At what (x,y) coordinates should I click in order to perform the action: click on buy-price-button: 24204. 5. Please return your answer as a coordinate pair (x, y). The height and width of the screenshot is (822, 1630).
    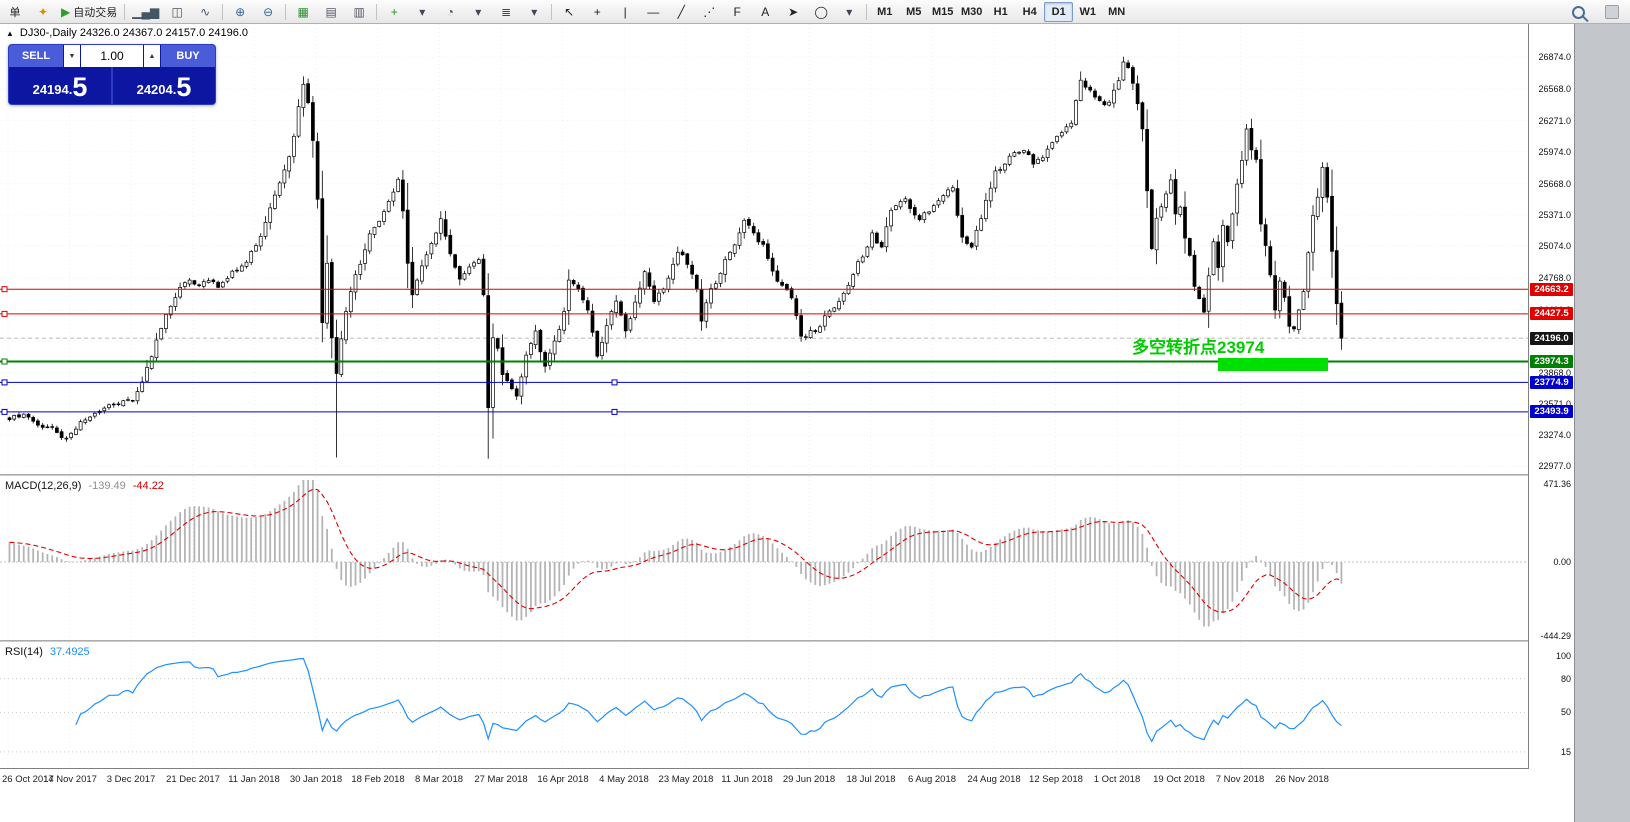
    Looking at the image, I should click on (164, 85).